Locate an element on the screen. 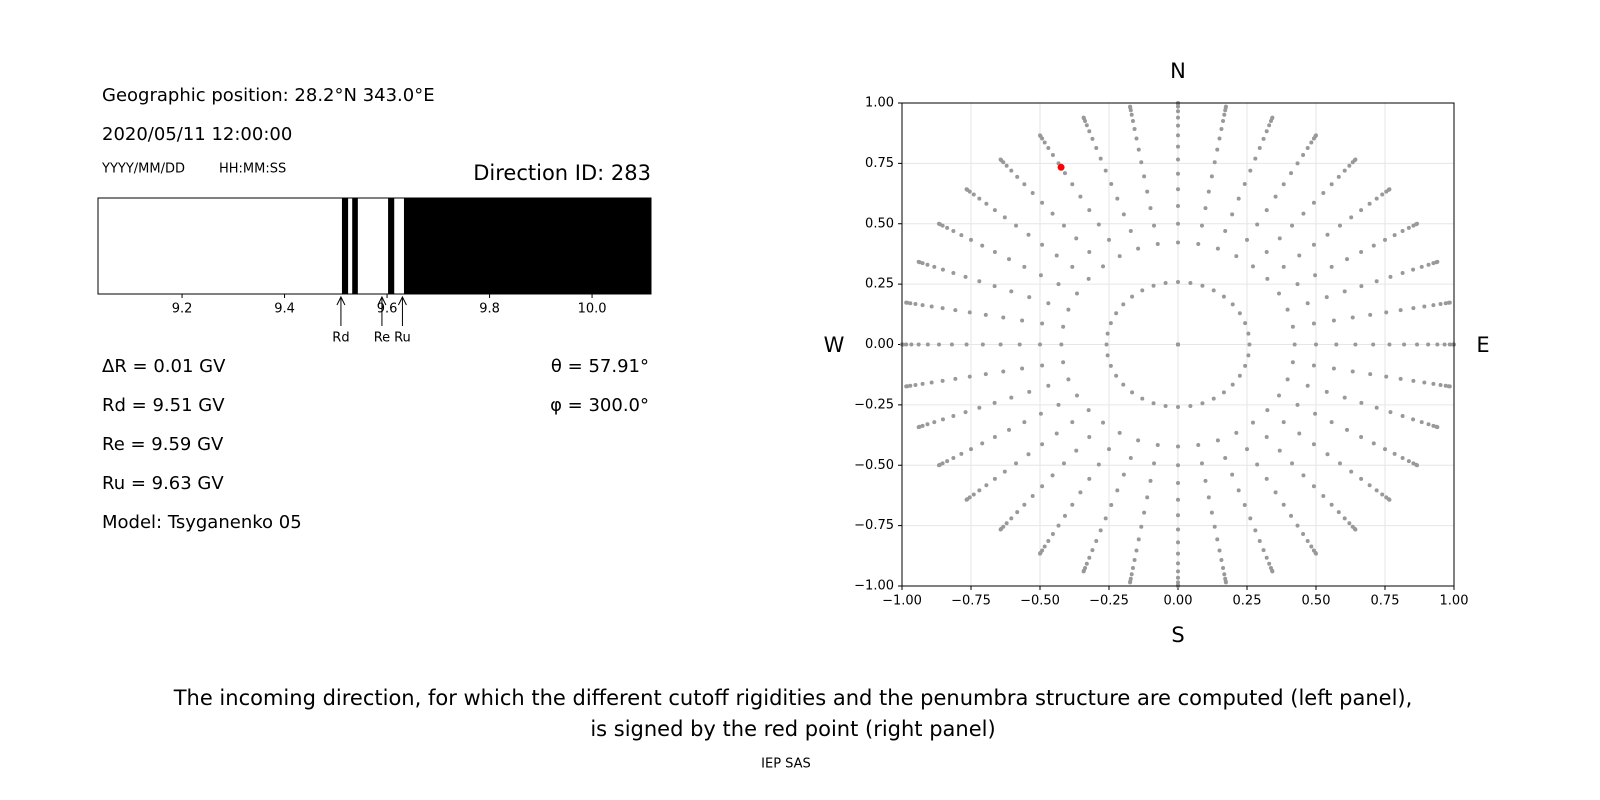 This screenshot has height=800, width=1600. y-tick-label: −1.00 is located at coordinates (874, 586).